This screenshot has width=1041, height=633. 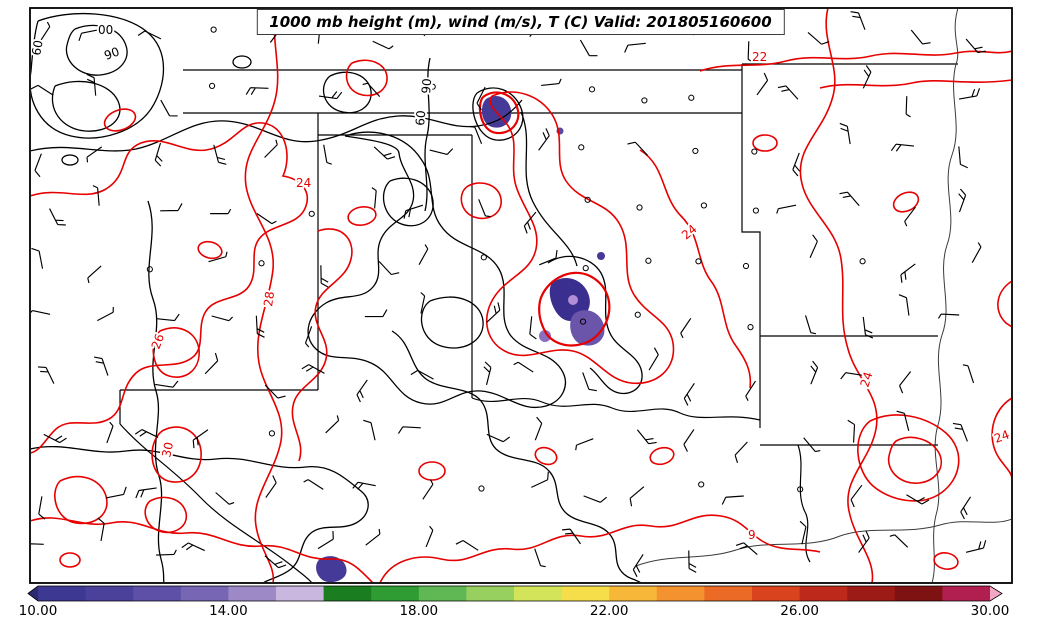 What do you see at coordinates (759, 57) in the screenshot?
I see `contour-label: 22` at bounding box center [759, 57].